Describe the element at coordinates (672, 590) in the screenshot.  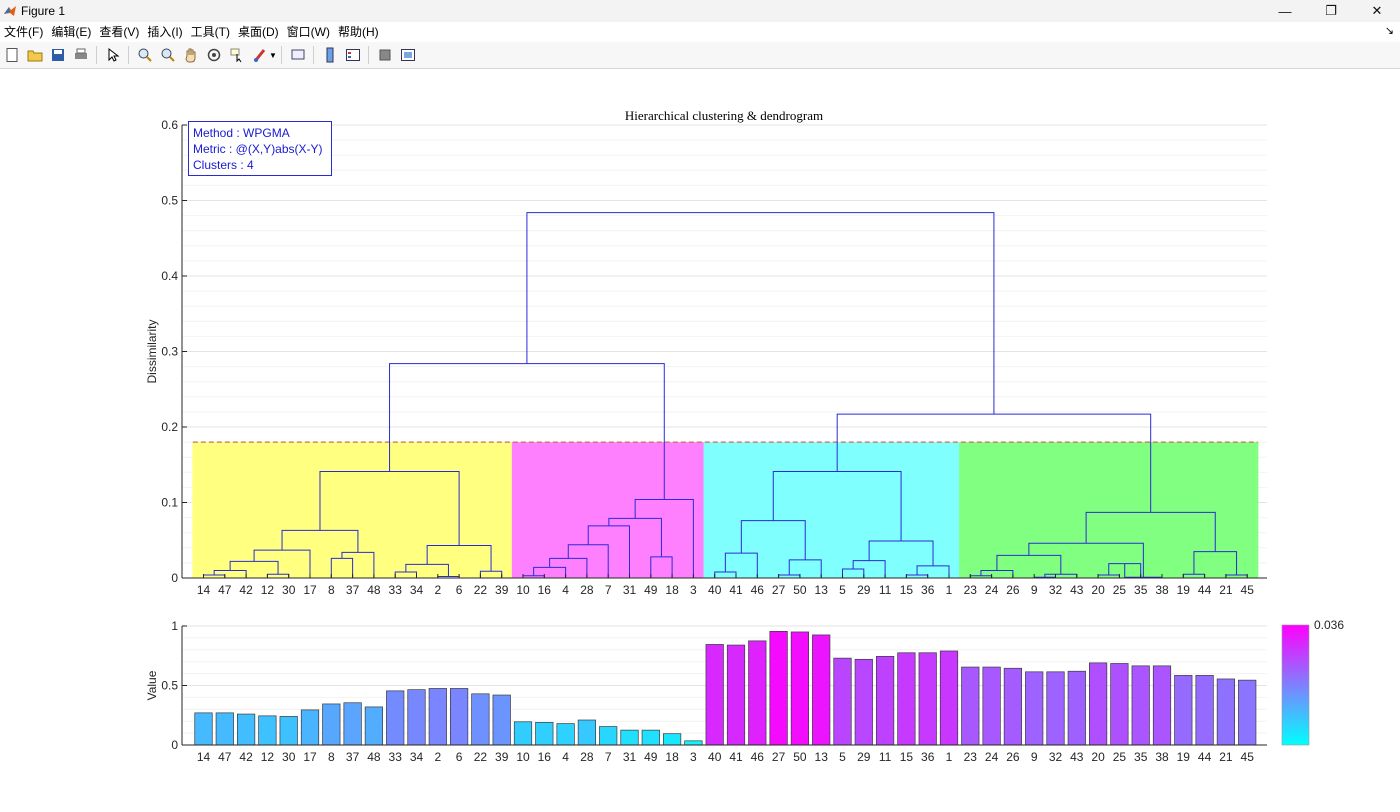
I see `leaf-label: 18` at that location.